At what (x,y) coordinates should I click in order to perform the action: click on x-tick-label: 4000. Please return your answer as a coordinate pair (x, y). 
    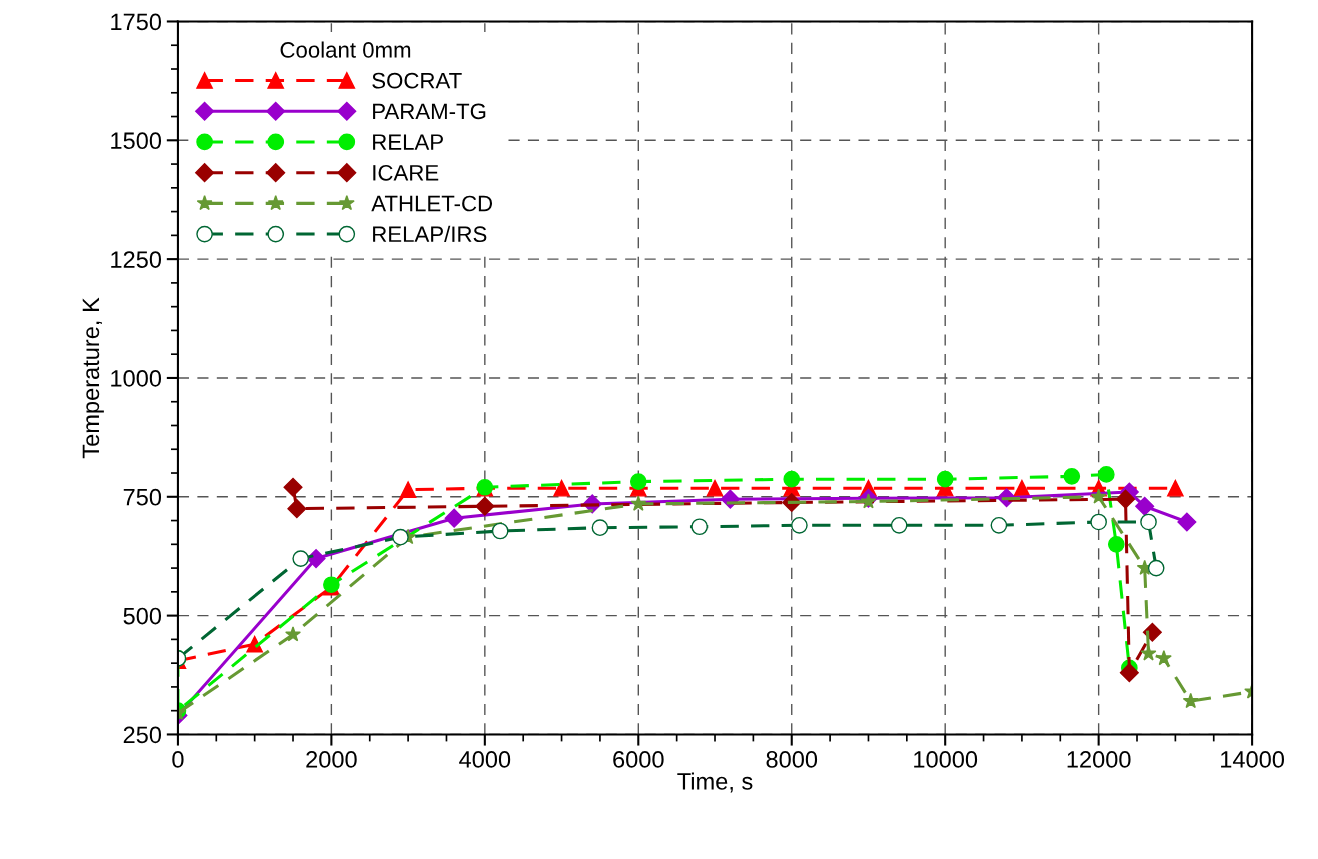
    Looking at the image, I should click on (485, 759).